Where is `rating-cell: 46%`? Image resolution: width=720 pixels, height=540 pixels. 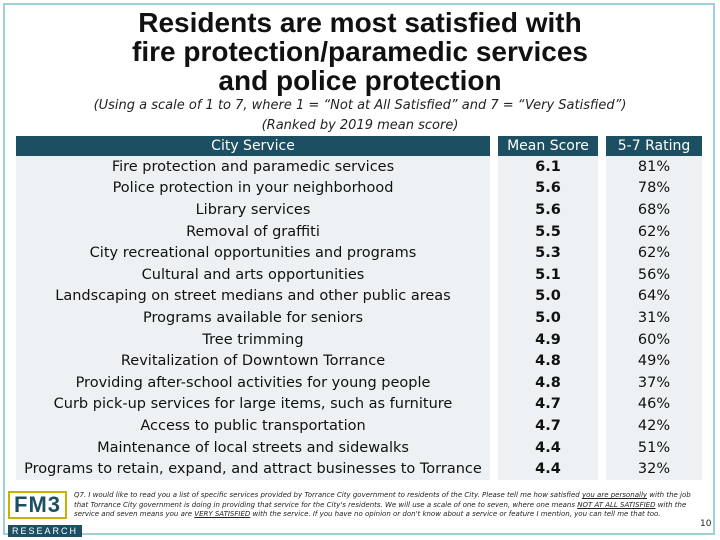 rating-cell: 46% is located at coordinates (654, 404).